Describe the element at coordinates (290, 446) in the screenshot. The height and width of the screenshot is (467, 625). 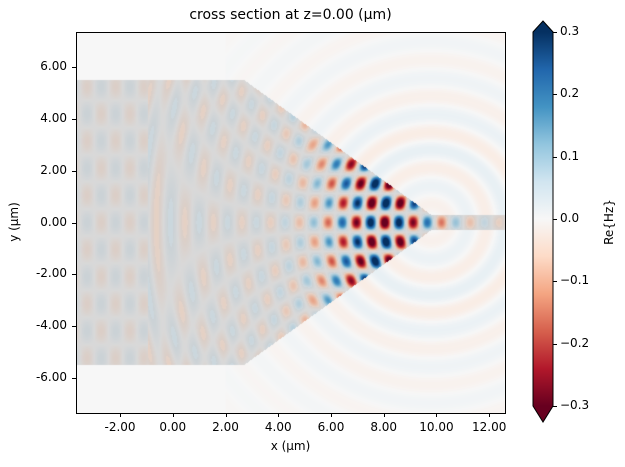
I see `x-axis-label: x (µm)` at that location.